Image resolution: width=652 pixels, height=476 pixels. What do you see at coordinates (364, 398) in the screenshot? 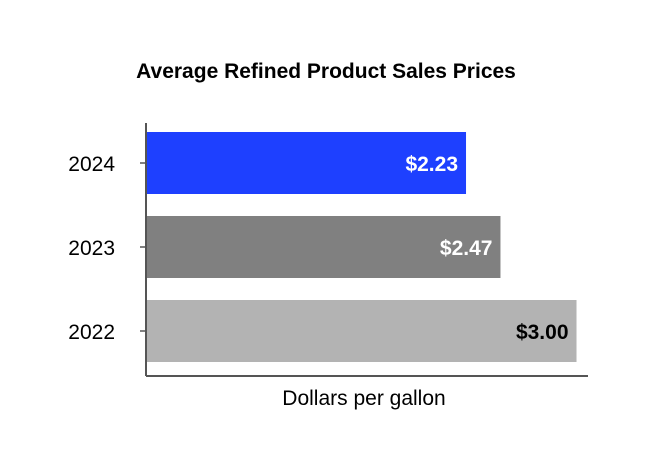
I see `x-axis-label: Dollars per gallon` at bounding box center [364, 398].